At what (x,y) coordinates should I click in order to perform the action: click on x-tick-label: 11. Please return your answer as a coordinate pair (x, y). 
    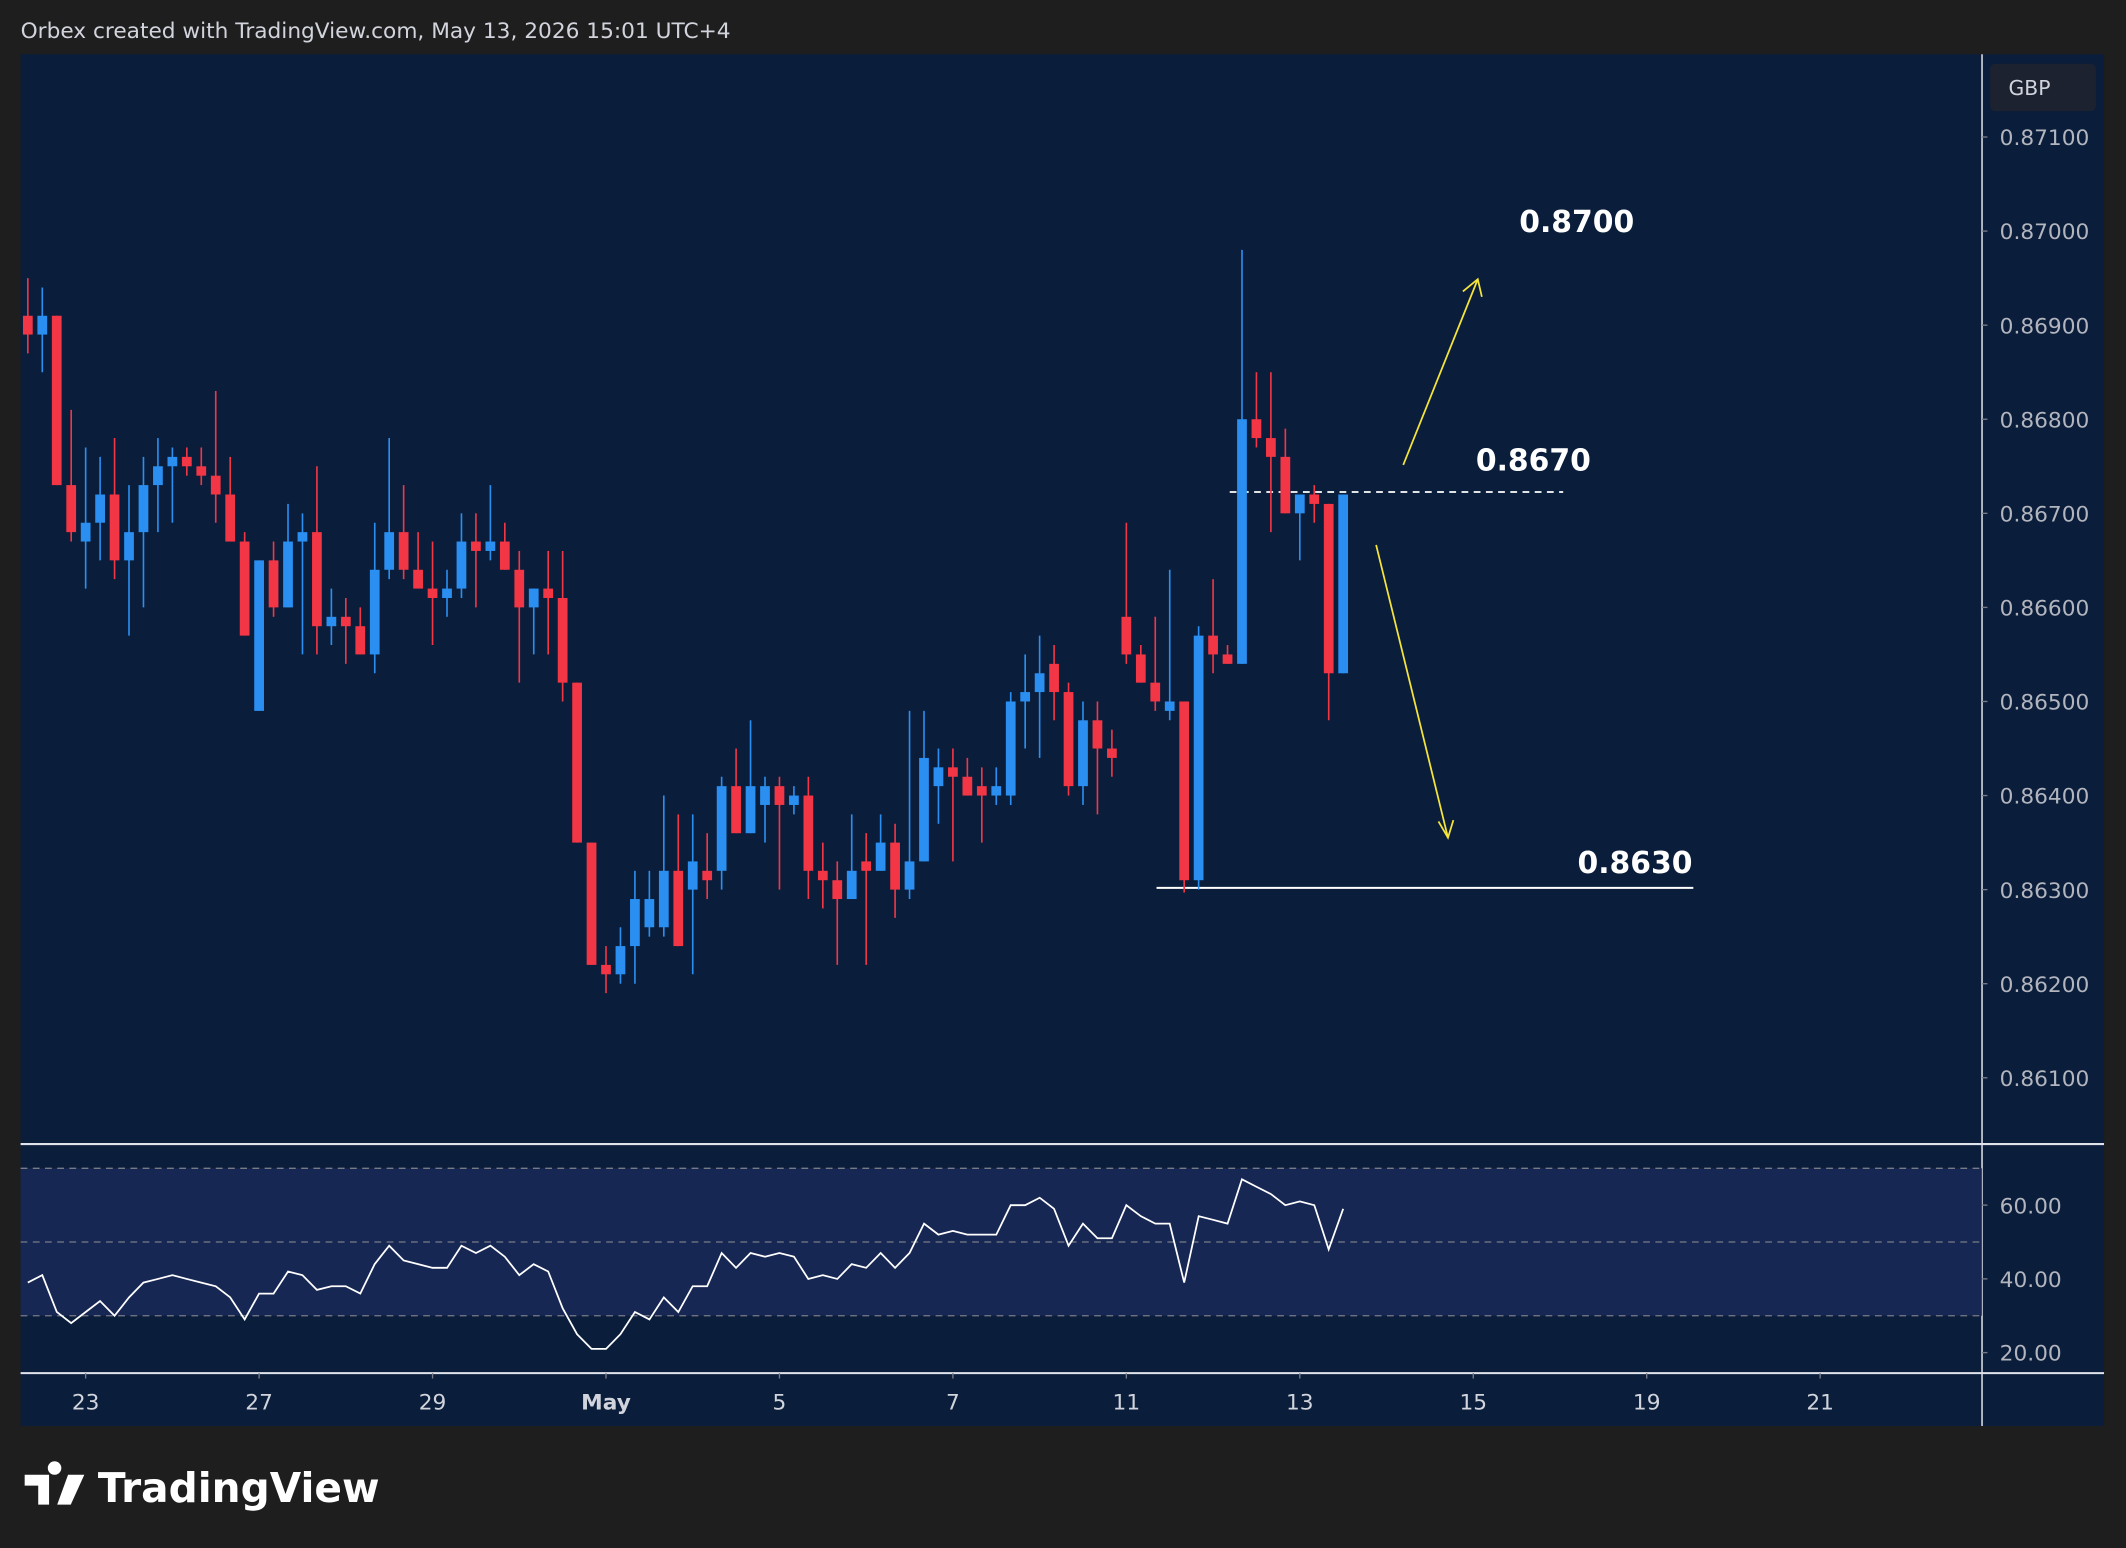
    Looking at the image, I should click on (1127, 1403).